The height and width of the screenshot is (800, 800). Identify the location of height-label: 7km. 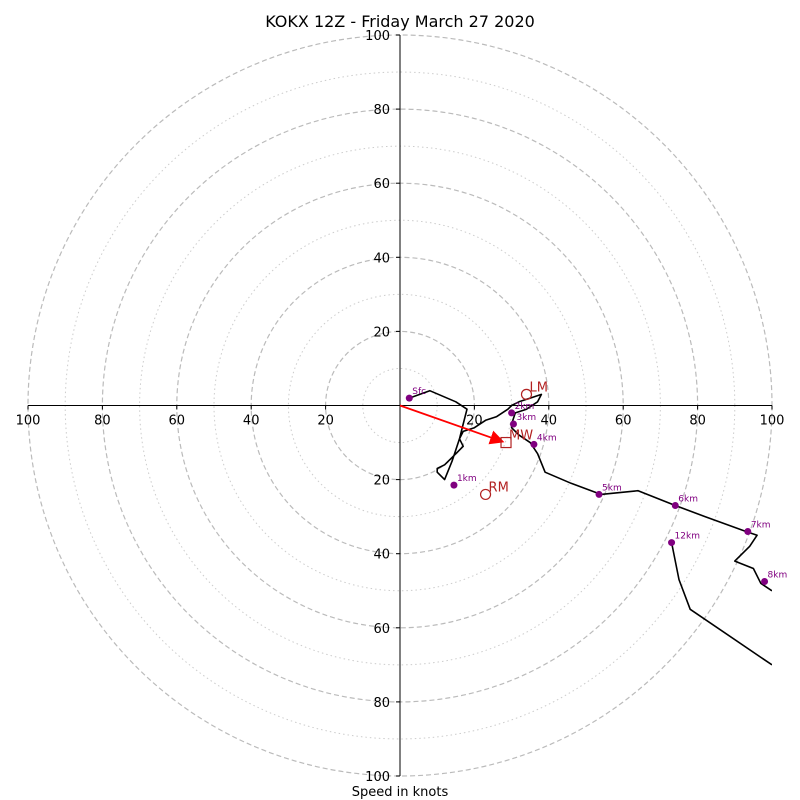
(761, 525).